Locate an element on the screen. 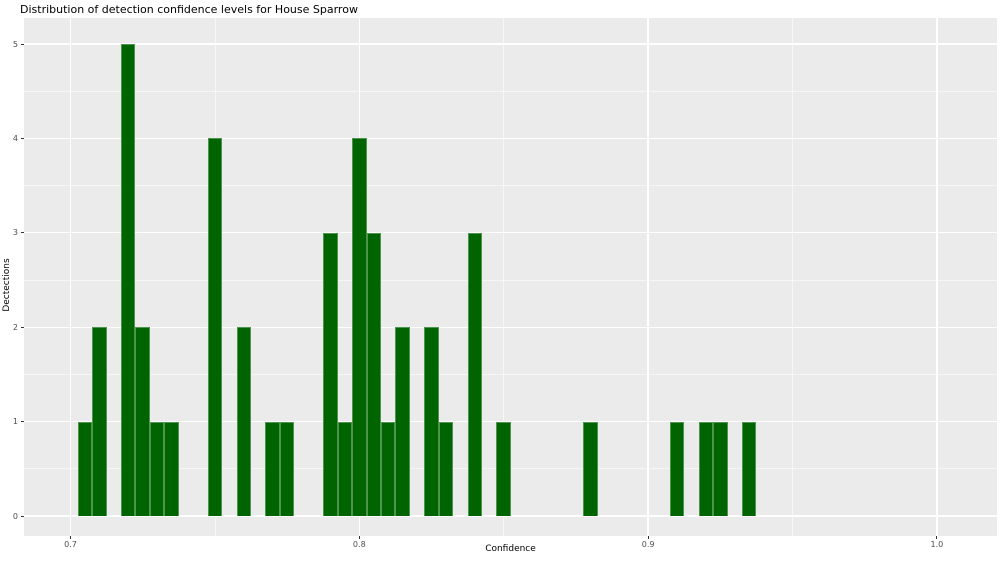  x-axis-label: Confidence is located at coordinates (510, 549).